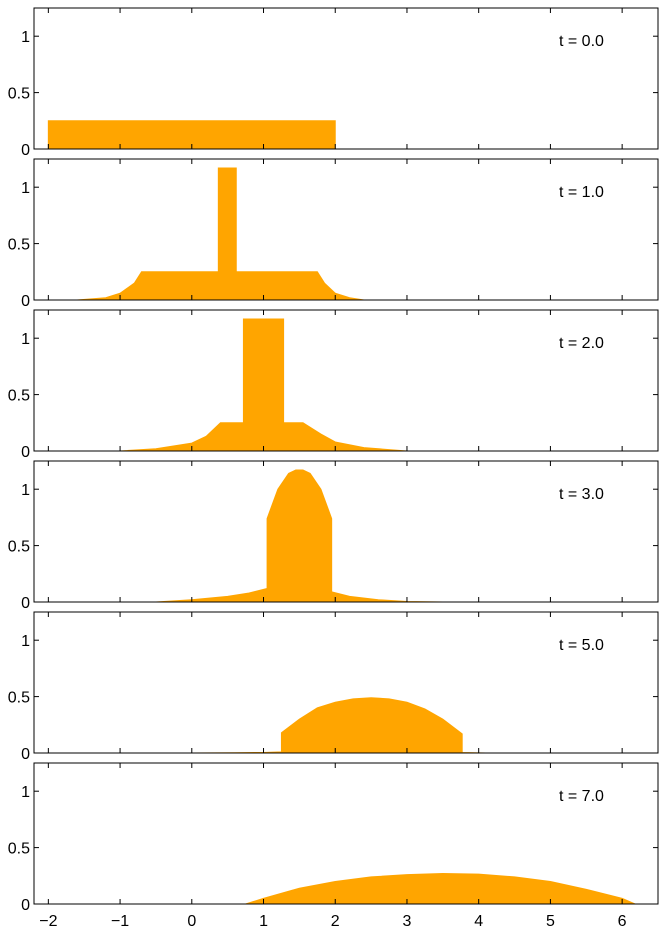 Image resolution: width=664 pixels, height=934 pixels. Describe the element at coordinates (48, 921) in the screenshot. I see `x-tick-label: −2` at that location.